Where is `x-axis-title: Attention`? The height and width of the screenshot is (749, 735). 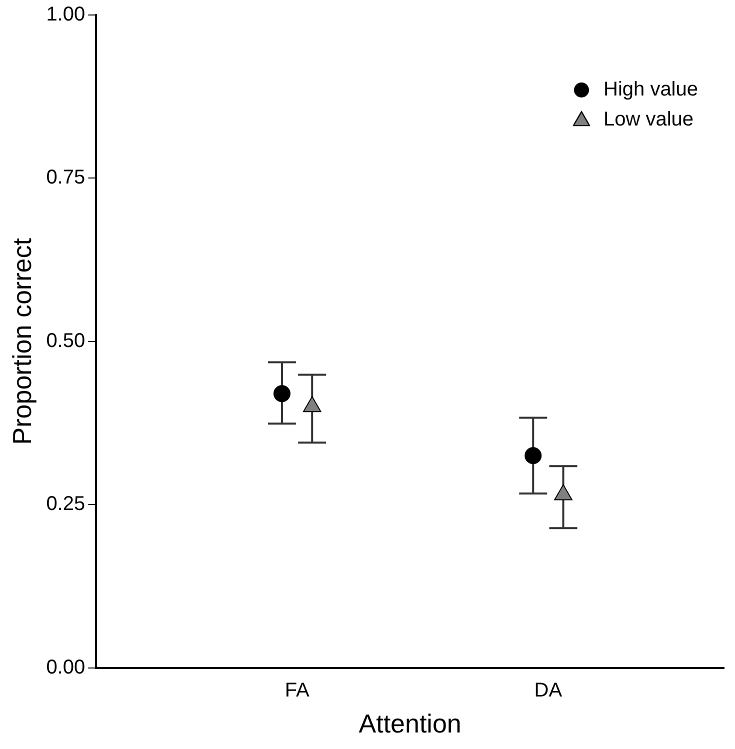 x-axis-title: Attention is located at coordinates (410, 723).